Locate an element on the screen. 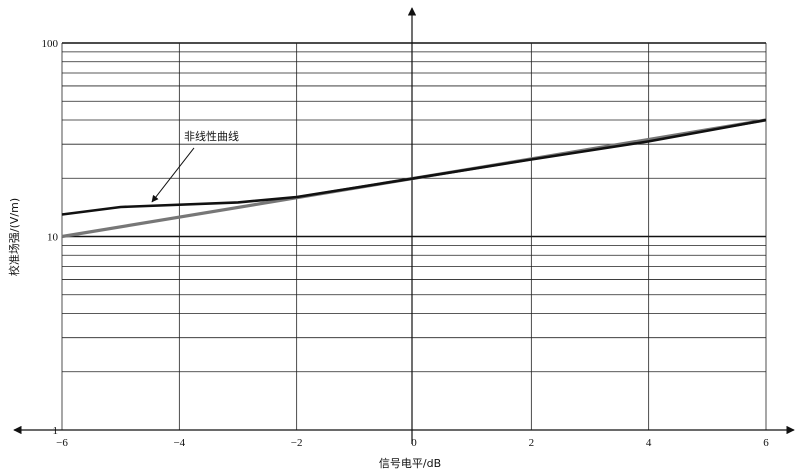 The image size is (800, 474). y-tick-label: 100 is located at coordinates (50, 44).